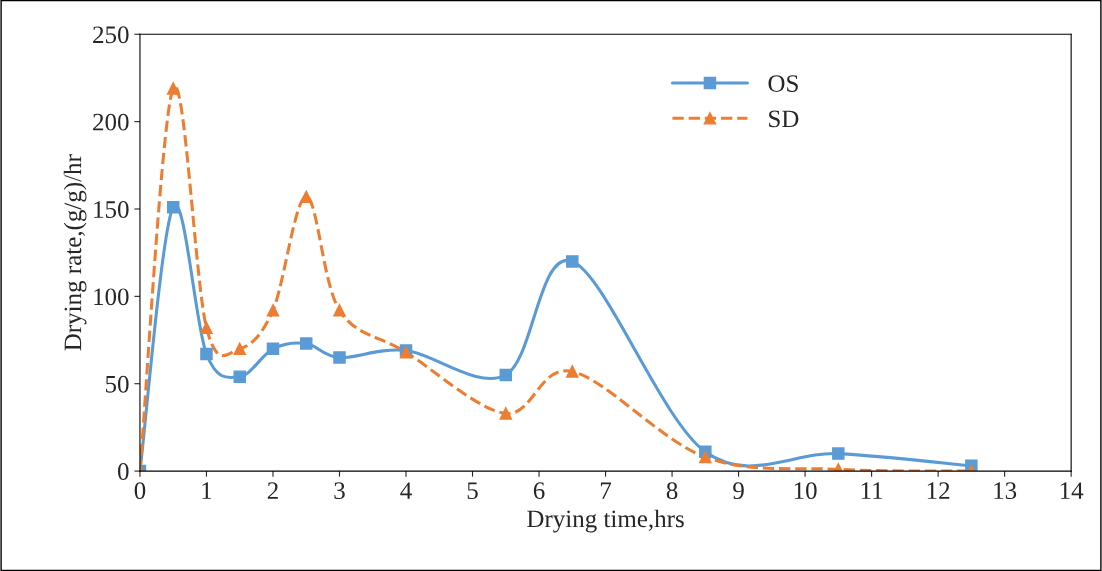 The height and width of the screenshot is (571, 1102). I want to click on x-axis-title: Drying time,hrs, so click(605, 521).